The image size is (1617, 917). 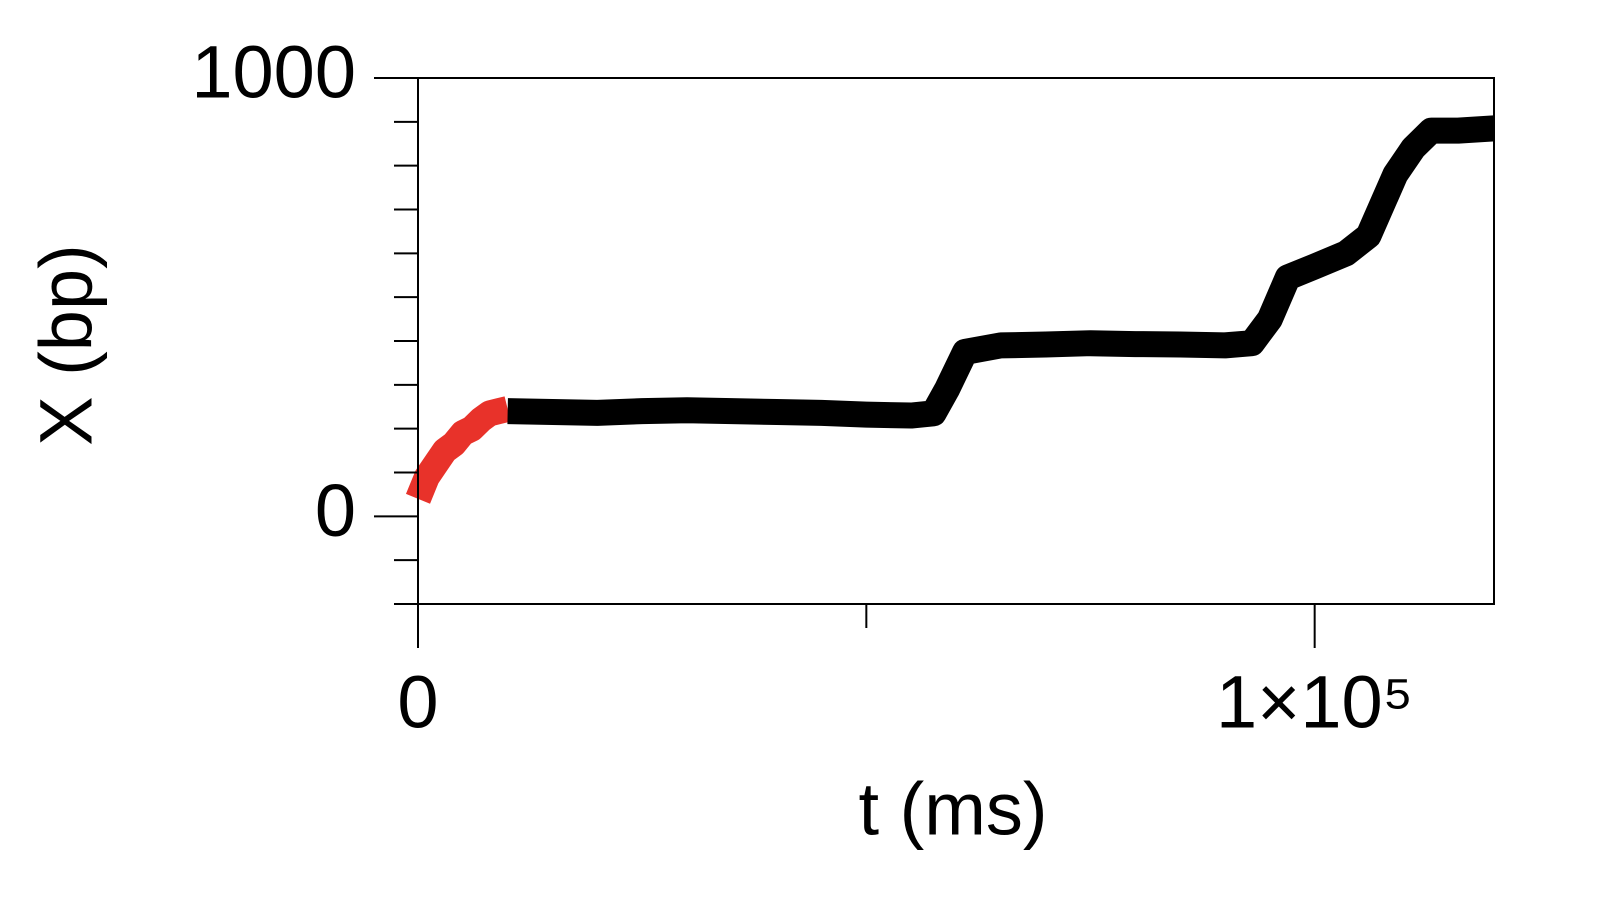 What do you see at coordinates (1314, 702) in the screenshot?
I see `x-tick-label: 1×10⁵` at bounding box center [1314, 702].